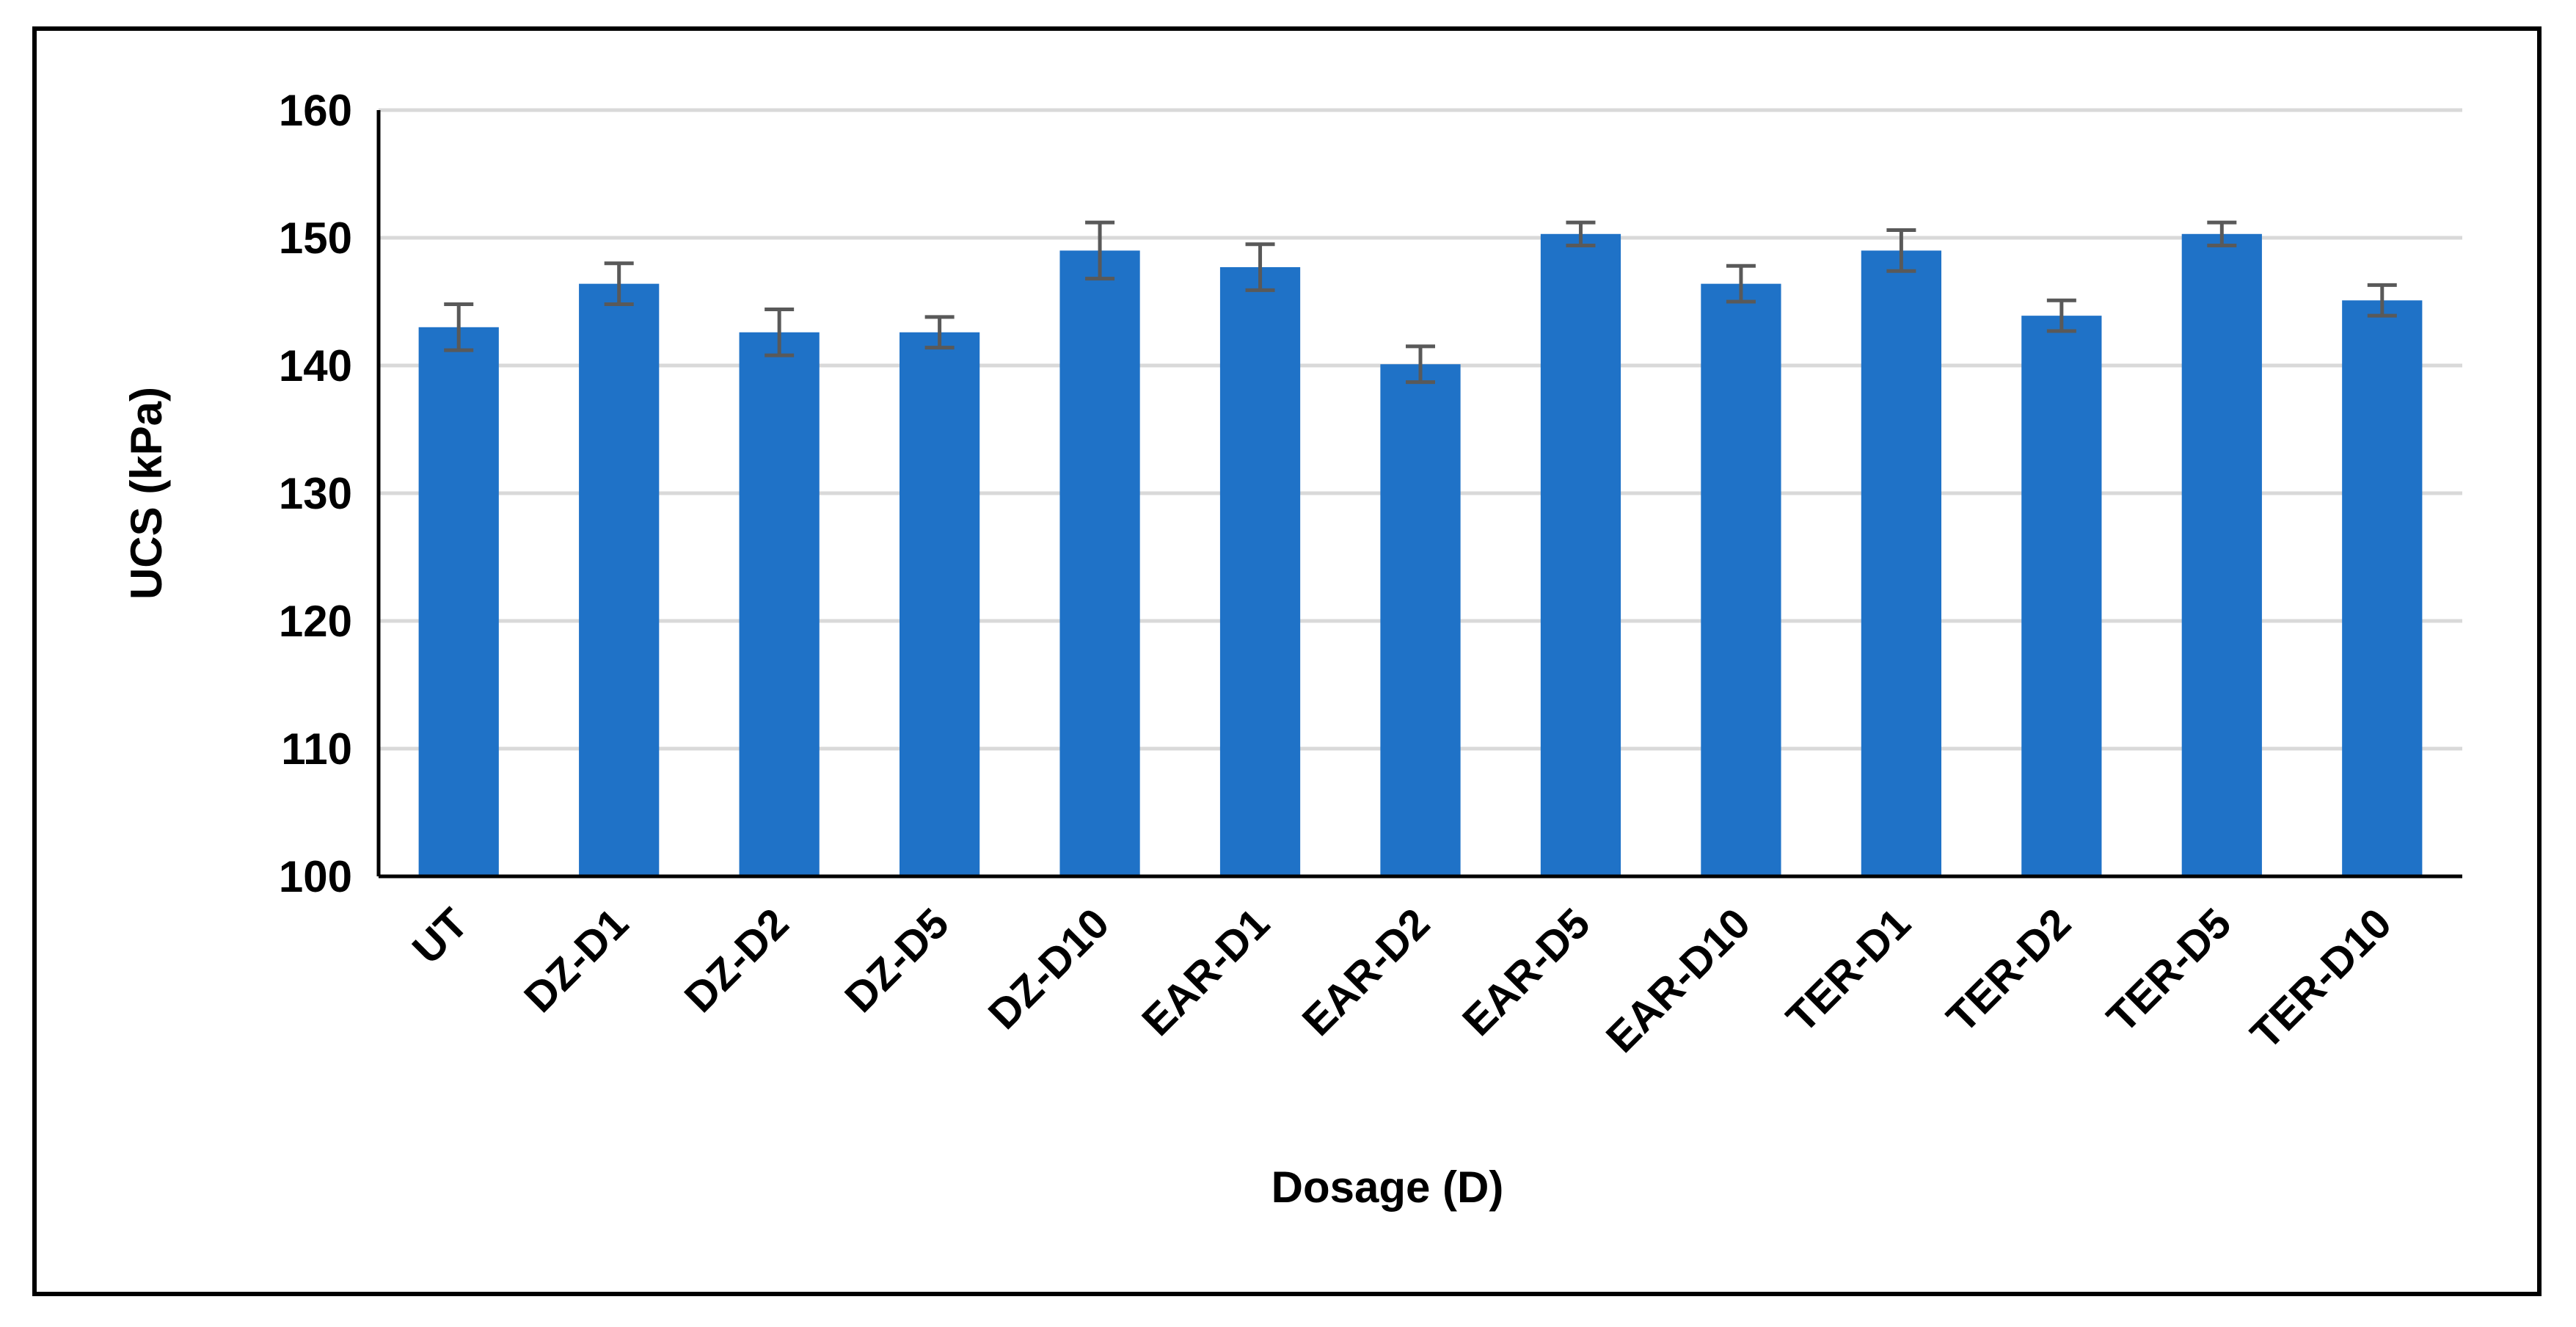 This screenshot has height=1327, width=2576. Describe the element at coordinates (317, 749) in the screenshot. I see `y-tick-label: 110` at that location.